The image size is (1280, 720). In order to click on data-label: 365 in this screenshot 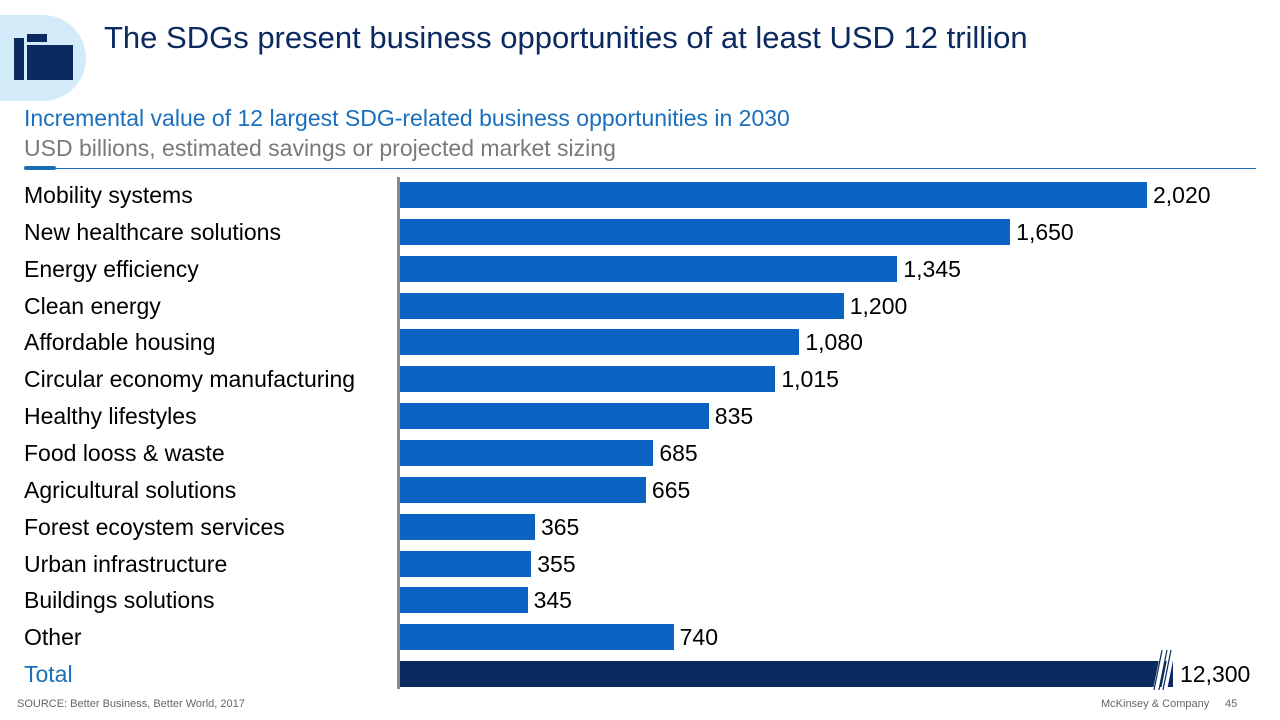, I will do `click(560, 526)`.